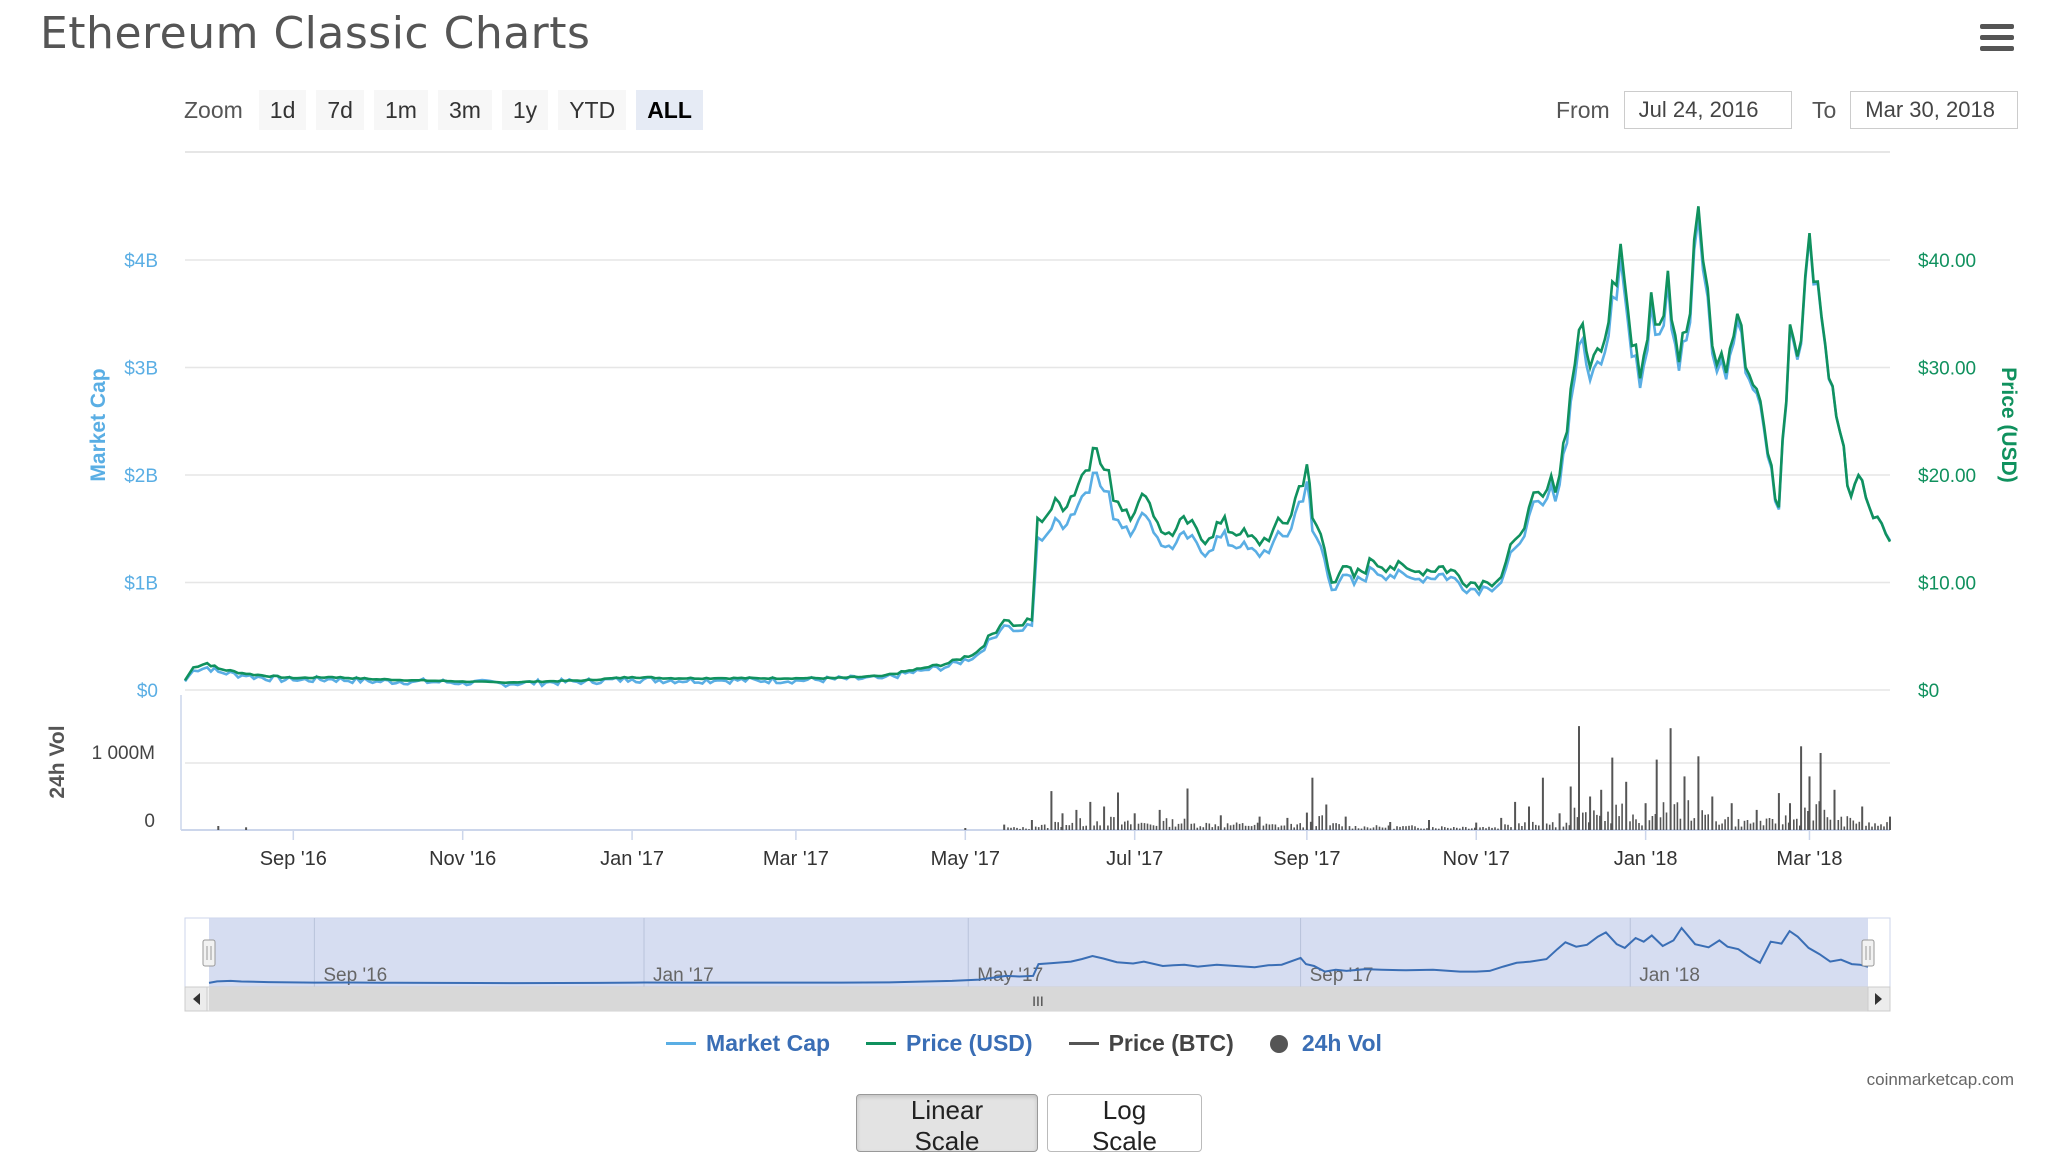 This screenshot has width=2048, height=1168. I want to click on linear-scale-button: Linear Scale, so click(947, 1125).